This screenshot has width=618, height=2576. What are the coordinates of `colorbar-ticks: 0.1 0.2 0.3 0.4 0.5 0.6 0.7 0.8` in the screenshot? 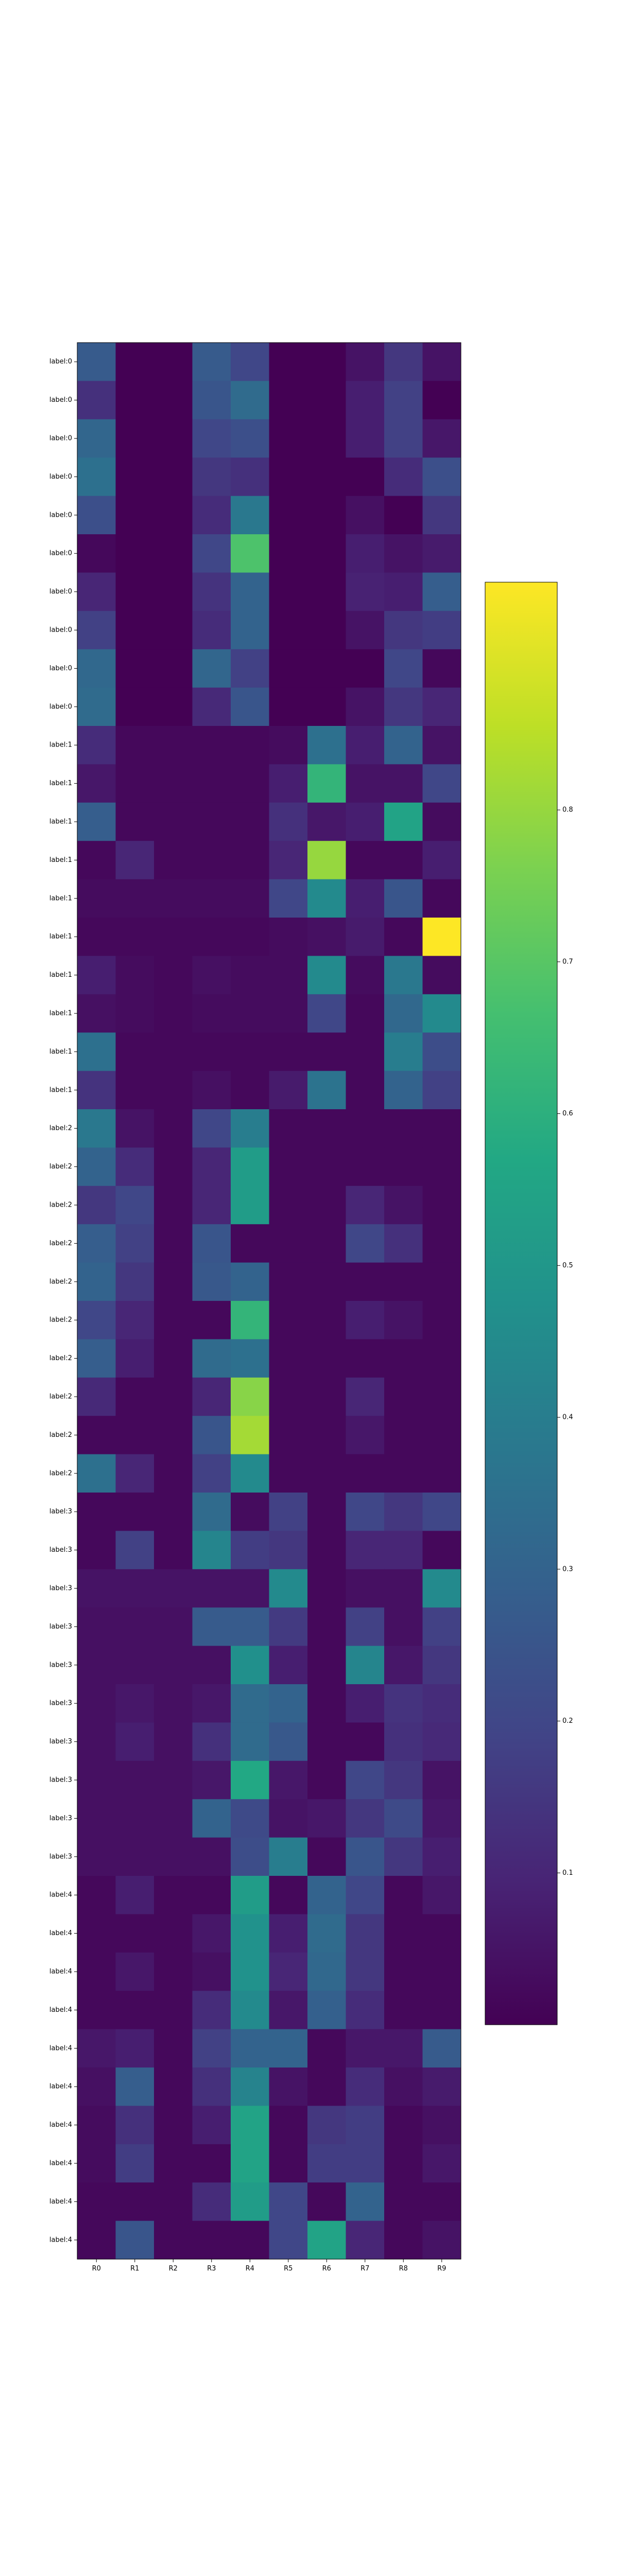 It's located at (565, 1341).